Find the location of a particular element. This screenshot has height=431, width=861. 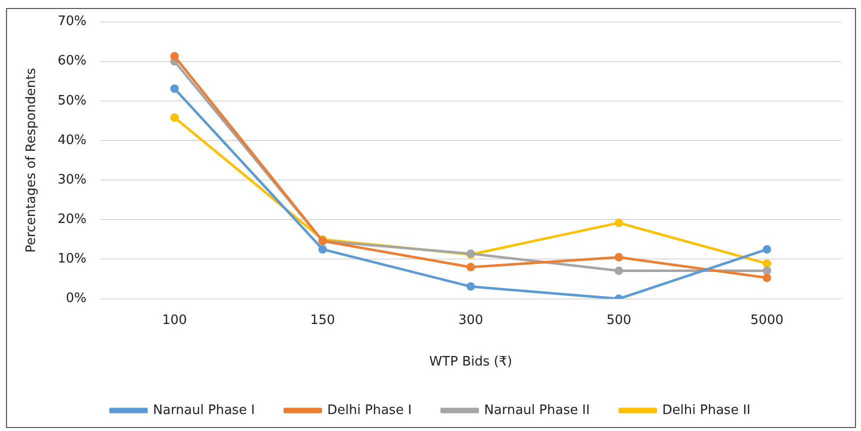

y-tick-label: 20% is located at coordinates (72, 220).